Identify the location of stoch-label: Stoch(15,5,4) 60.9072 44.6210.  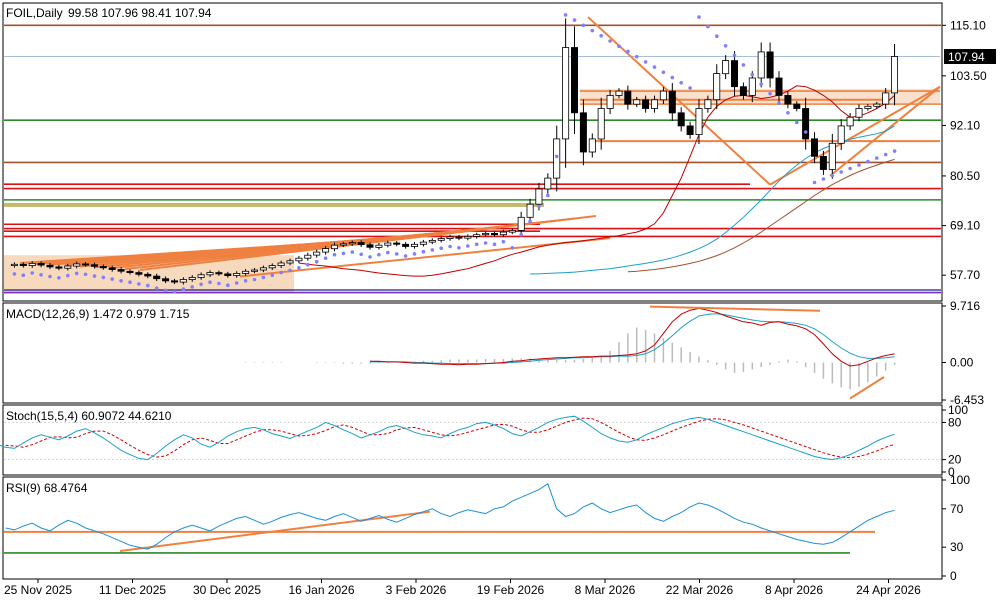
(89, 416).